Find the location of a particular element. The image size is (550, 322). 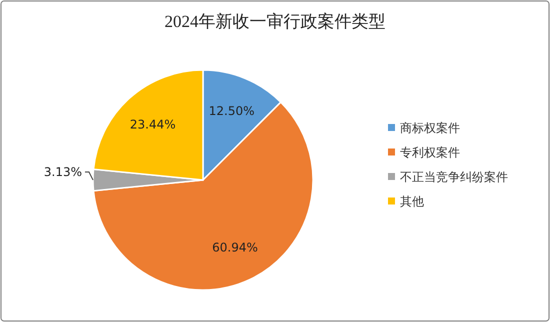

legend-label: 不正当竞争纠纷案件 is located at coordinates (454, 177).